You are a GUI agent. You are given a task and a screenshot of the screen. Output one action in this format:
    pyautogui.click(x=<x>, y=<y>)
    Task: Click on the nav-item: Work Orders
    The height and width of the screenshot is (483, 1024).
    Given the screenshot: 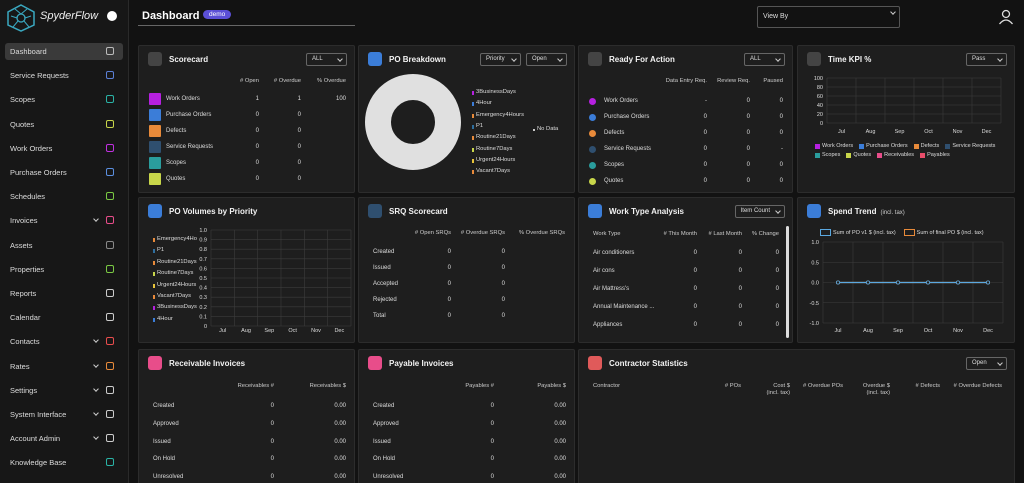 What is the action you would take?
    pyautogui.click(x=64, y=148)
    